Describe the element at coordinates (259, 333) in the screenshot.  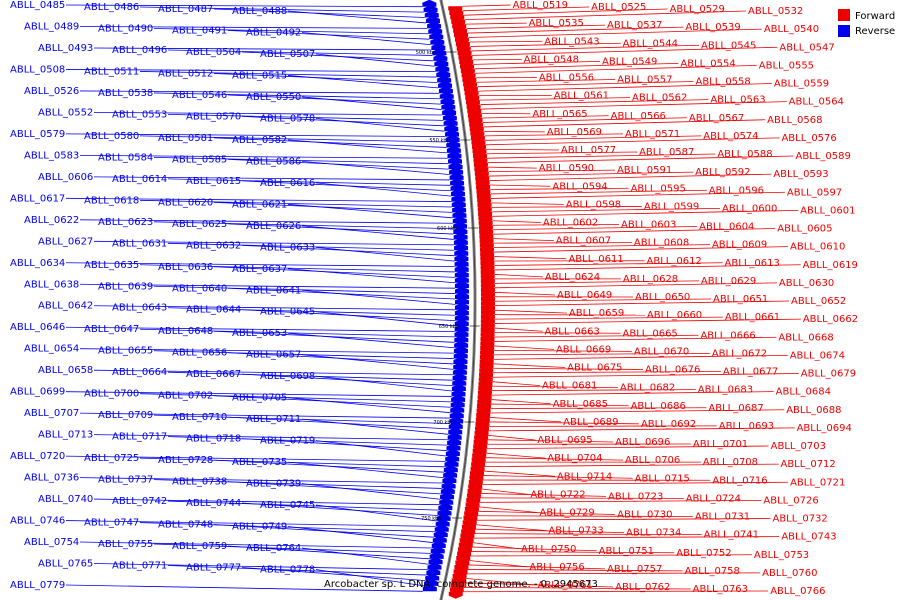
I see `reverse-gene-label: ABLL_0653` at that location.